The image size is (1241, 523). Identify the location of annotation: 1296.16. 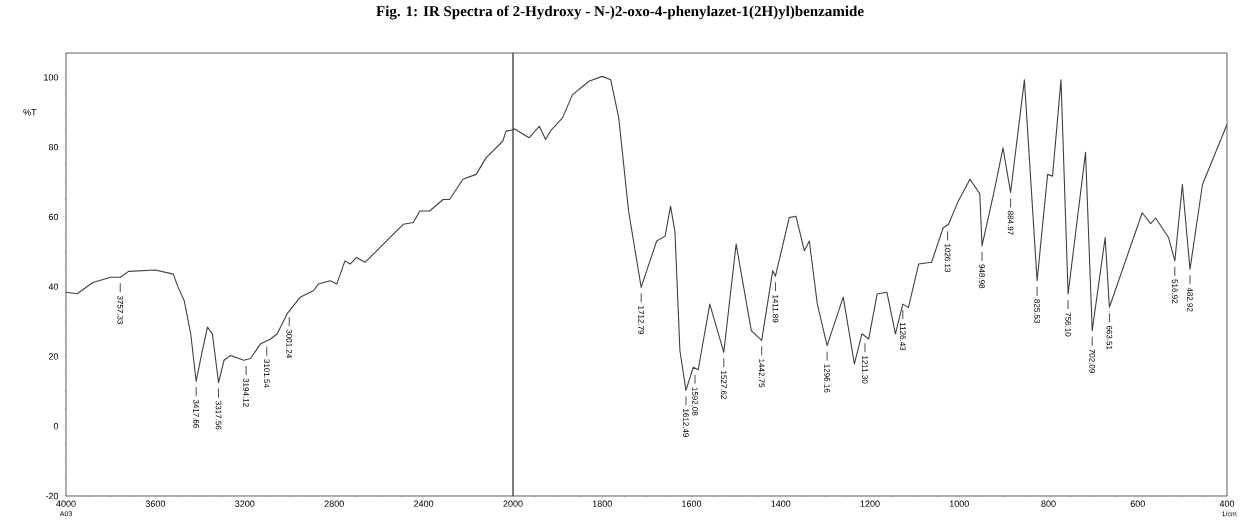
(827, 378).